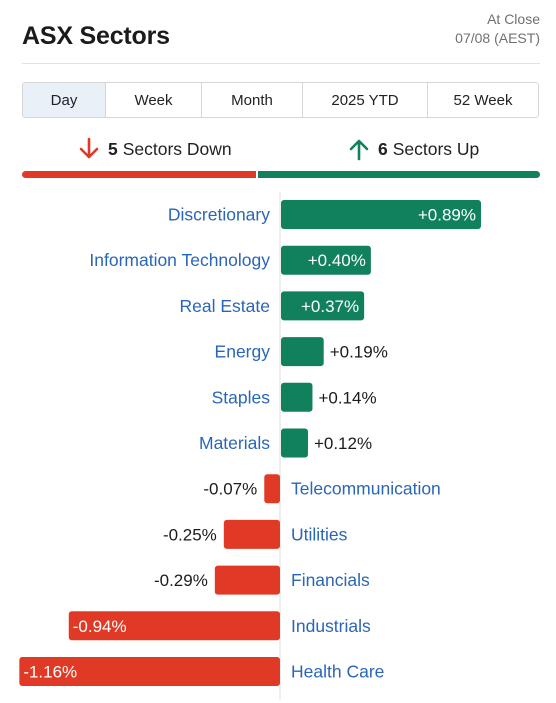  What do you see at coordinates (359, 352) in the screenshot?
I see `value-label: +0.19%` at bounding box center [359, 352].